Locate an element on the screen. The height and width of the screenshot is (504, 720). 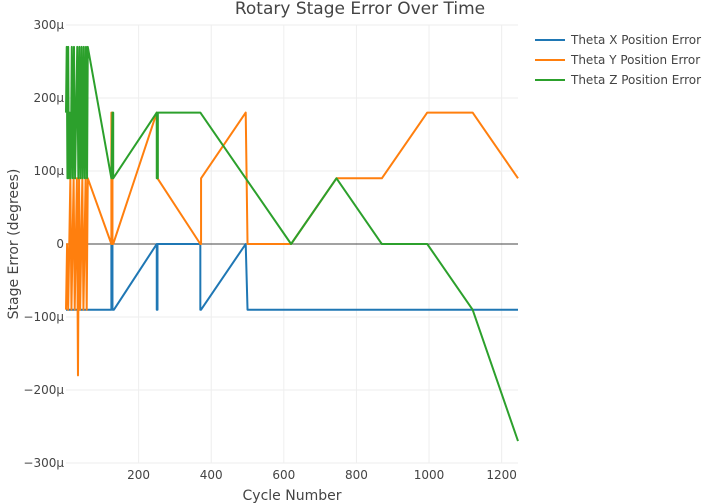
legend-label-theta-z: Theta Z Position Error is located at coordinates (636, 80).